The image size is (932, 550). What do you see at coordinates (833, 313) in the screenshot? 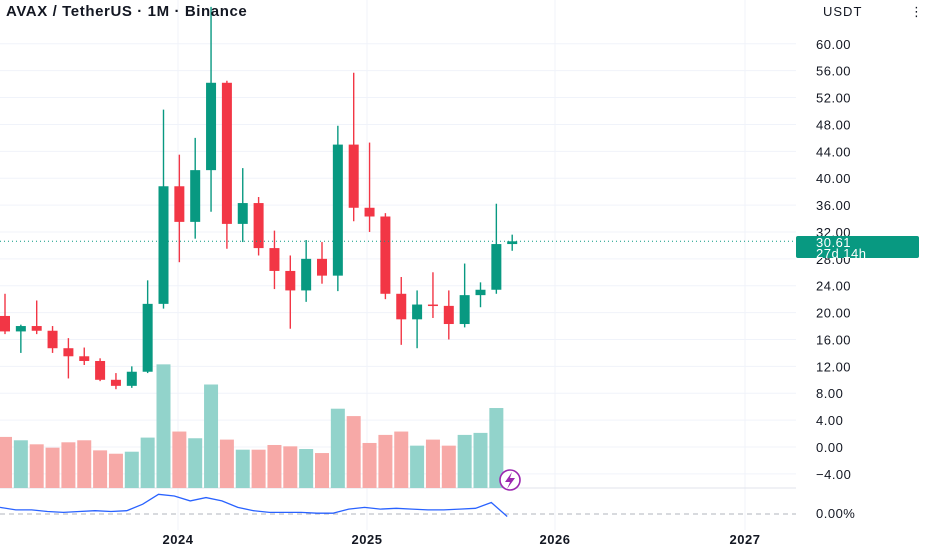
I see `price-tick-label: 20.00` at bounding box center [833, 313].